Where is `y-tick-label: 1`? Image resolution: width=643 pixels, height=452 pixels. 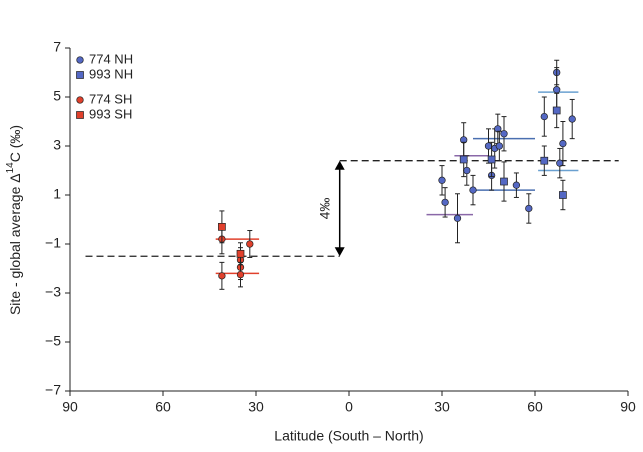 y-tick-label: 1 is located at coordinates (57, 194).